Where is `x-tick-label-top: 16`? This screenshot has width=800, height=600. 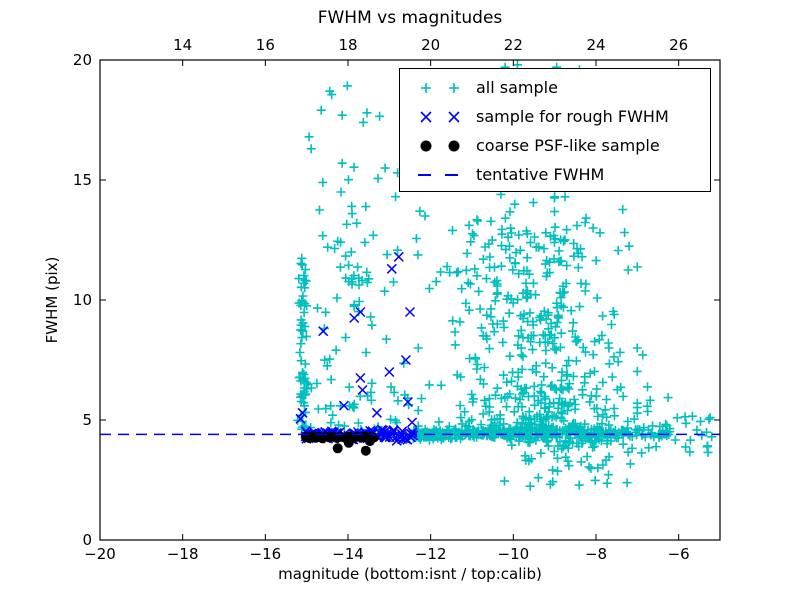 x-tick-label-top: 16 is located at coordinates (265, 45).